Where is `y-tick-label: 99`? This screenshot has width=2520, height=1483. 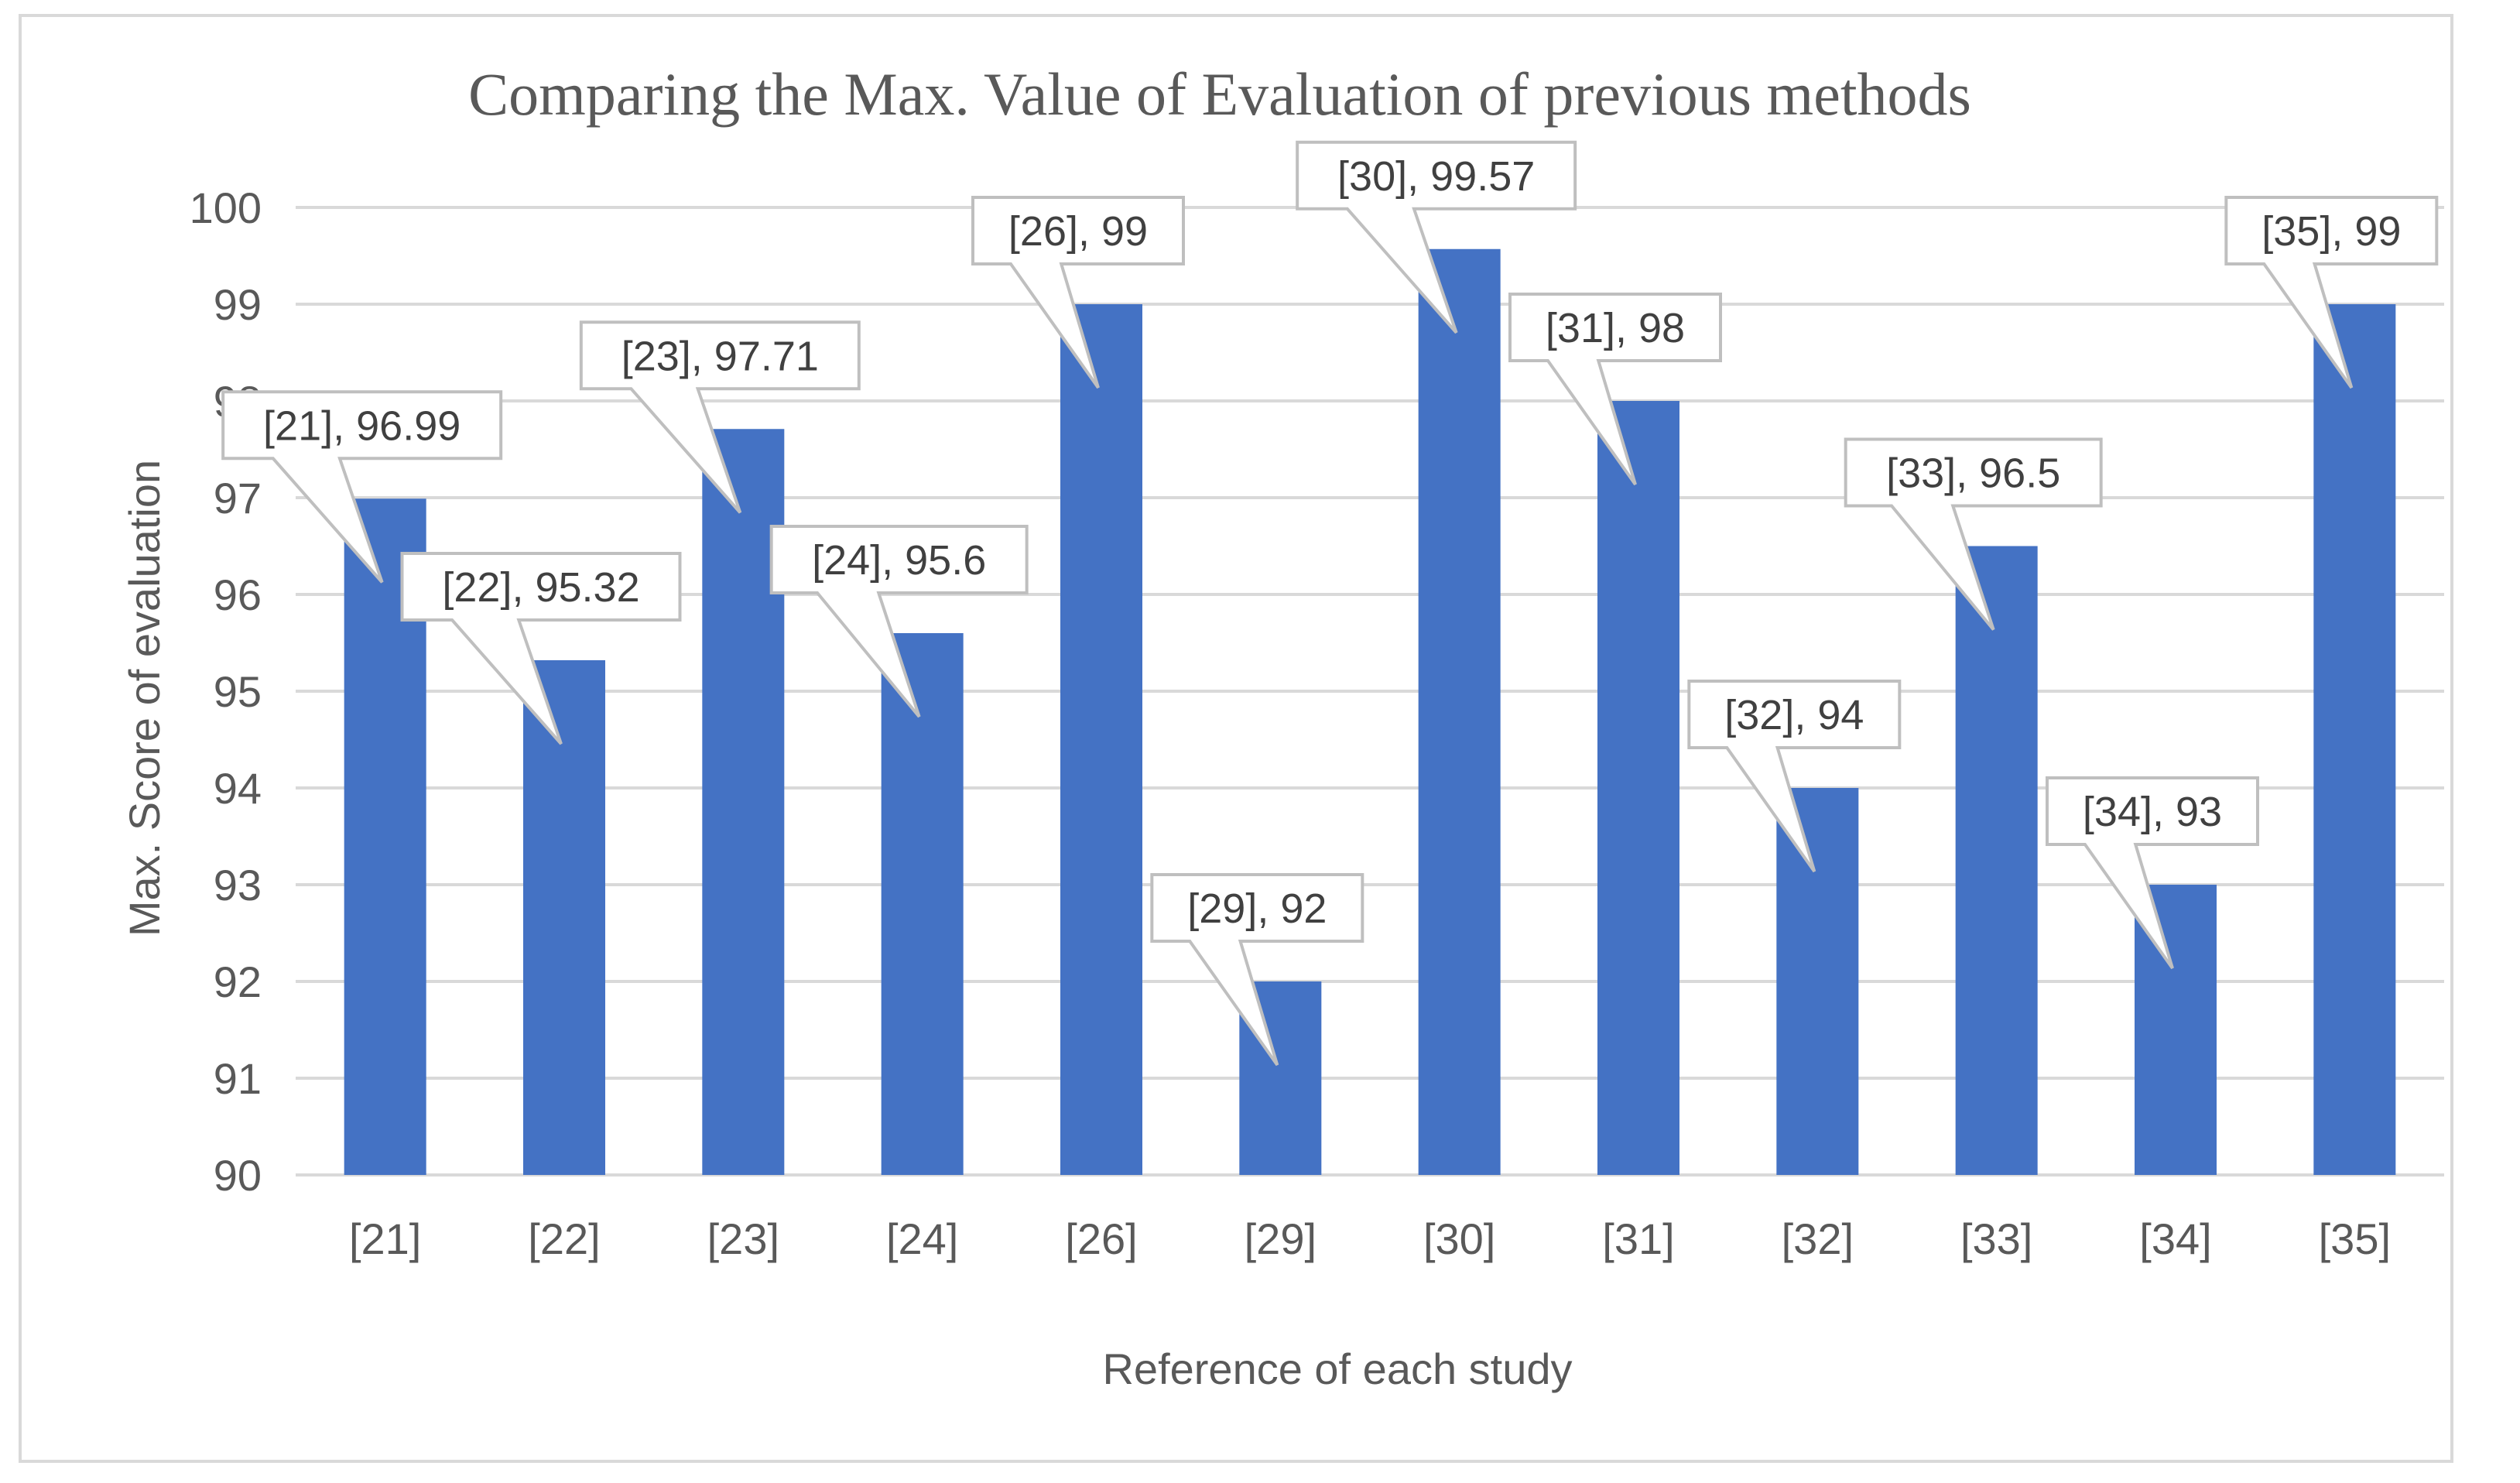
y-tick-label: 99 is located at coordinates (238, 304).